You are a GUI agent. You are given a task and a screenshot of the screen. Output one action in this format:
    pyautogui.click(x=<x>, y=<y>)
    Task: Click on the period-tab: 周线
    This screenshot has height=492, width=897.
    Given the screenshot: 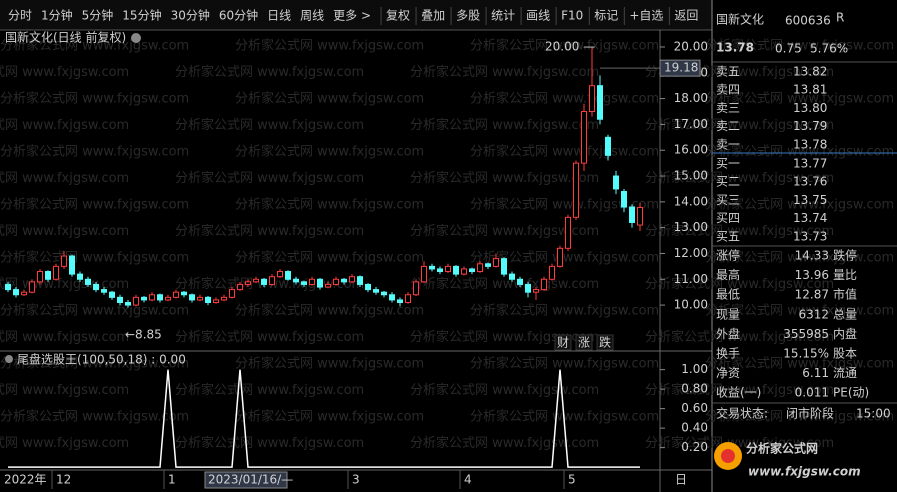 What is the action you would take?
    pyautogui.click(x=312, y=16)
    